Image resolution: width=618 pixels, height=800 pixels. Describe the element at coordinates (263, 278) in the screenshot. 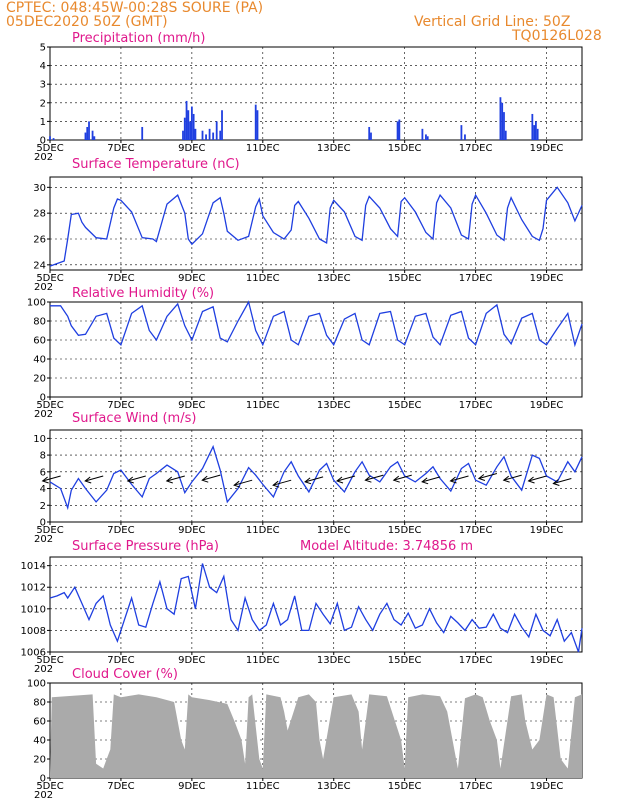

I see `temp-xtick-label: 11DEC` at that location.